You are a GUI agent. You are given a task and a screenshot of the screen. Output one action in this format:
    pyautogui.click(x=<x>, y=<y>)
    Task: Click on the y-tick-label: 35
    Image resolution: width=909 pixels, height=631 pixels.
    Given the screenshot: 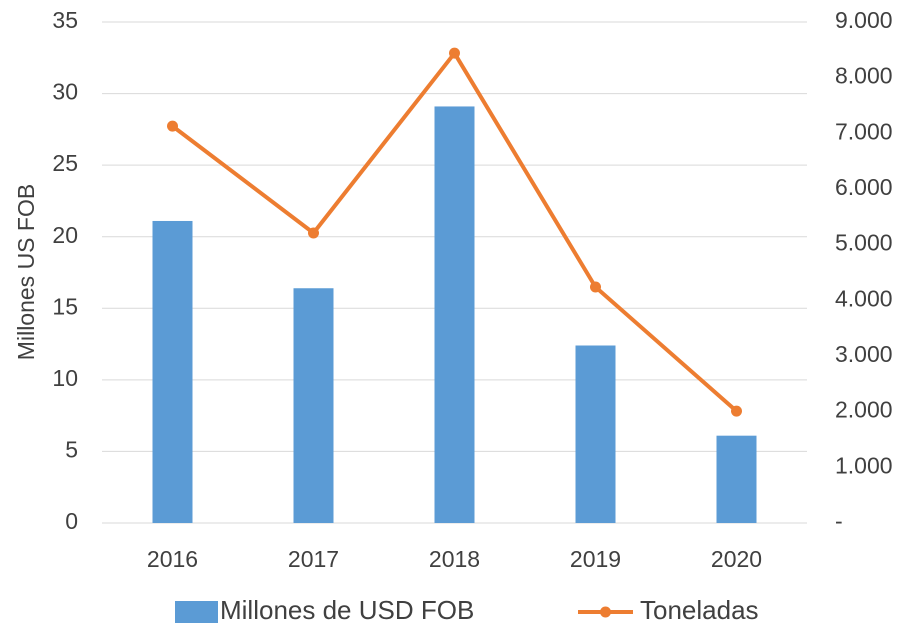 What is the action you would take?
    pyautogui.click(x=65, y=20)
    